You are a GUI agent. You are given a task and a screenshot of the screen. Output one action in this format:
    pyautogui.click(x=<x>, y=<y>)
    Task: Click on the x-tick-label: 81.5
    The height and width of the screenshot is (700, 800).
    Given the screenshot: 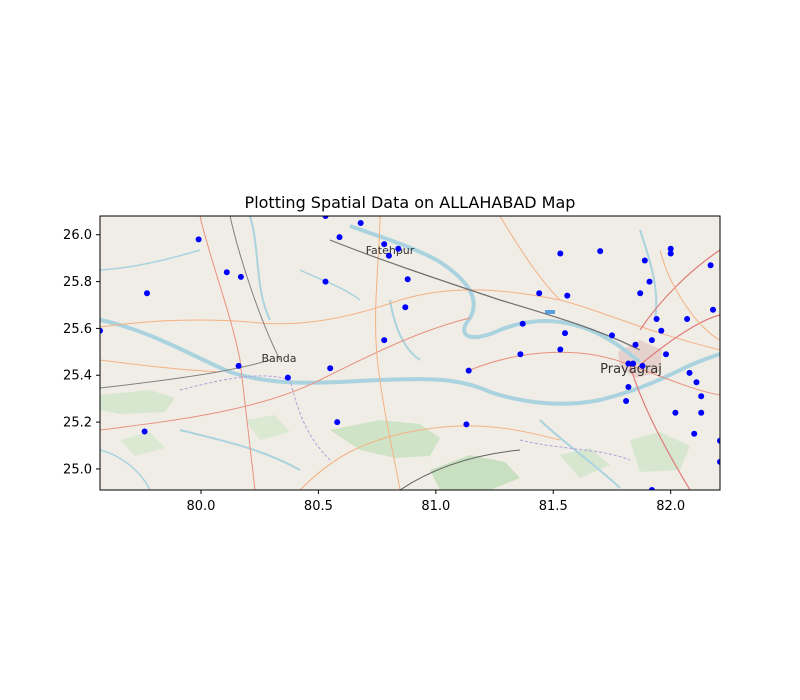 What is the action you would take?
    pyautogui.click(x=553, y=506)
    